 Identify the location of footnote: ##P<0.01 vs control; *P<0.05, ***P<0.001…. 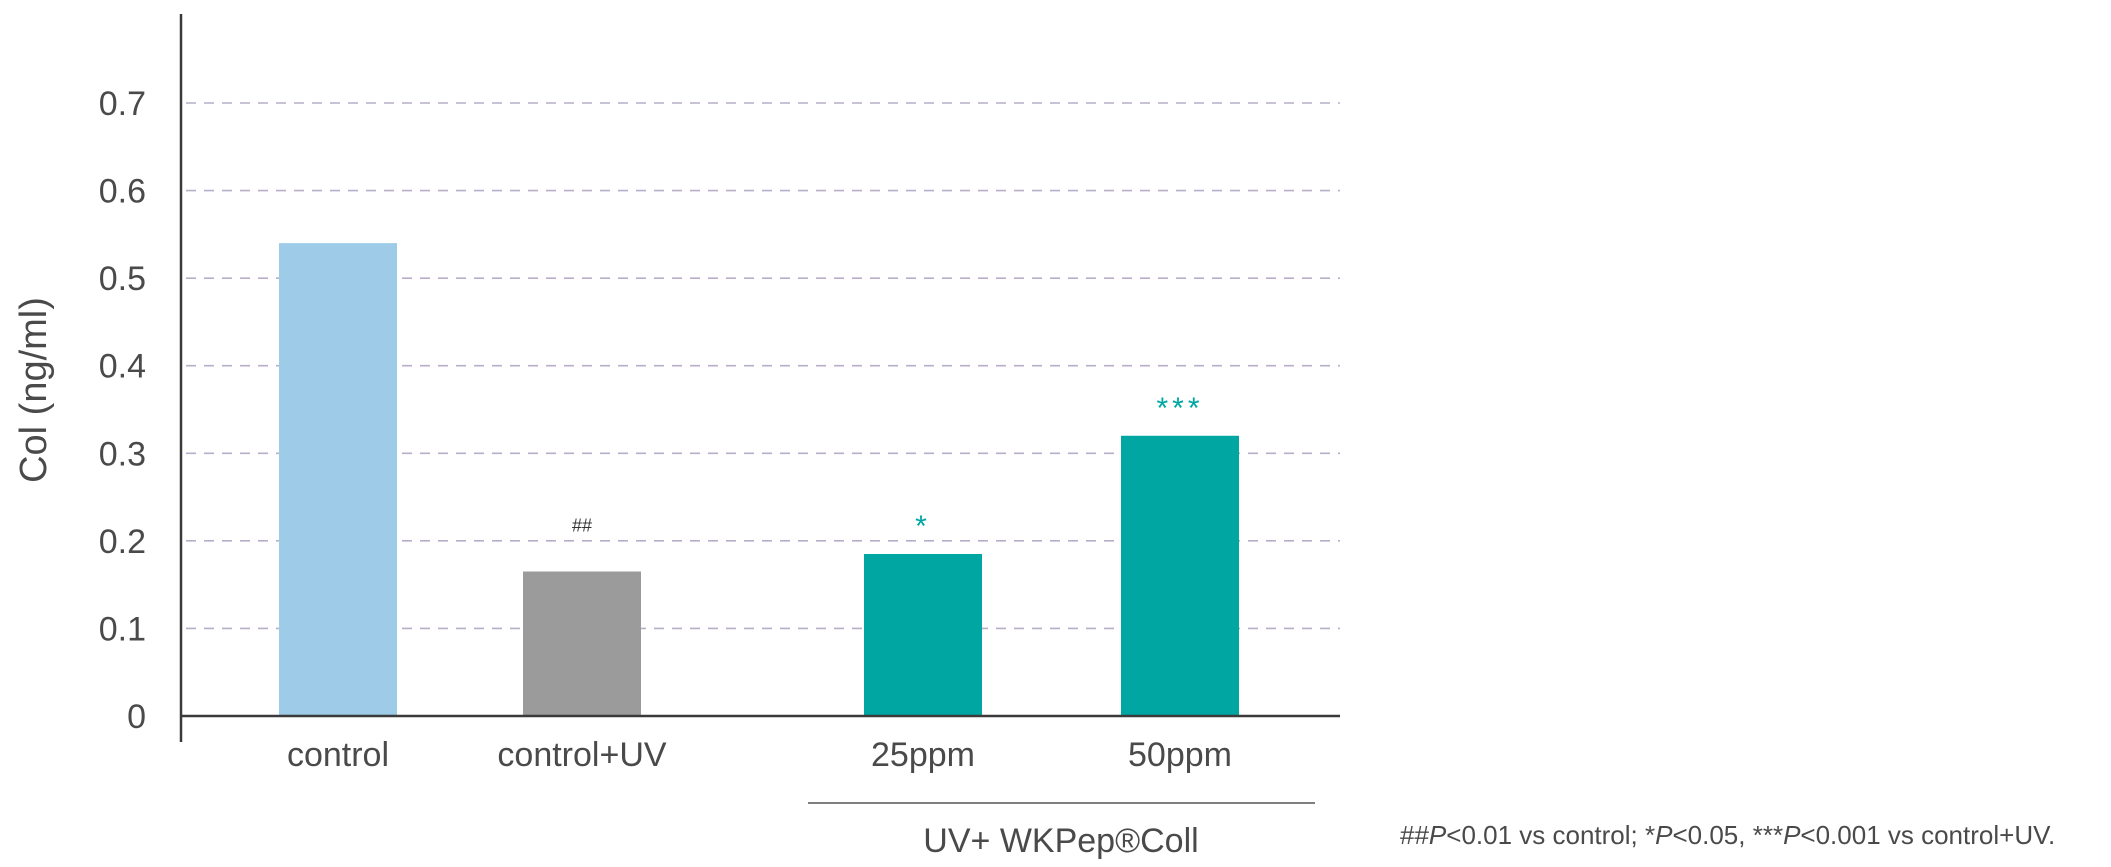
(1727, 835).